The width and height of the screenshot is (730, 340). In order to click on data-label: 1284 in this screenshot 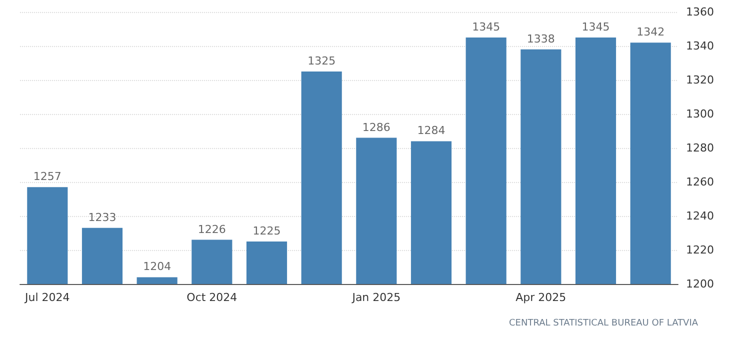, I will do `click(431, 131)`.